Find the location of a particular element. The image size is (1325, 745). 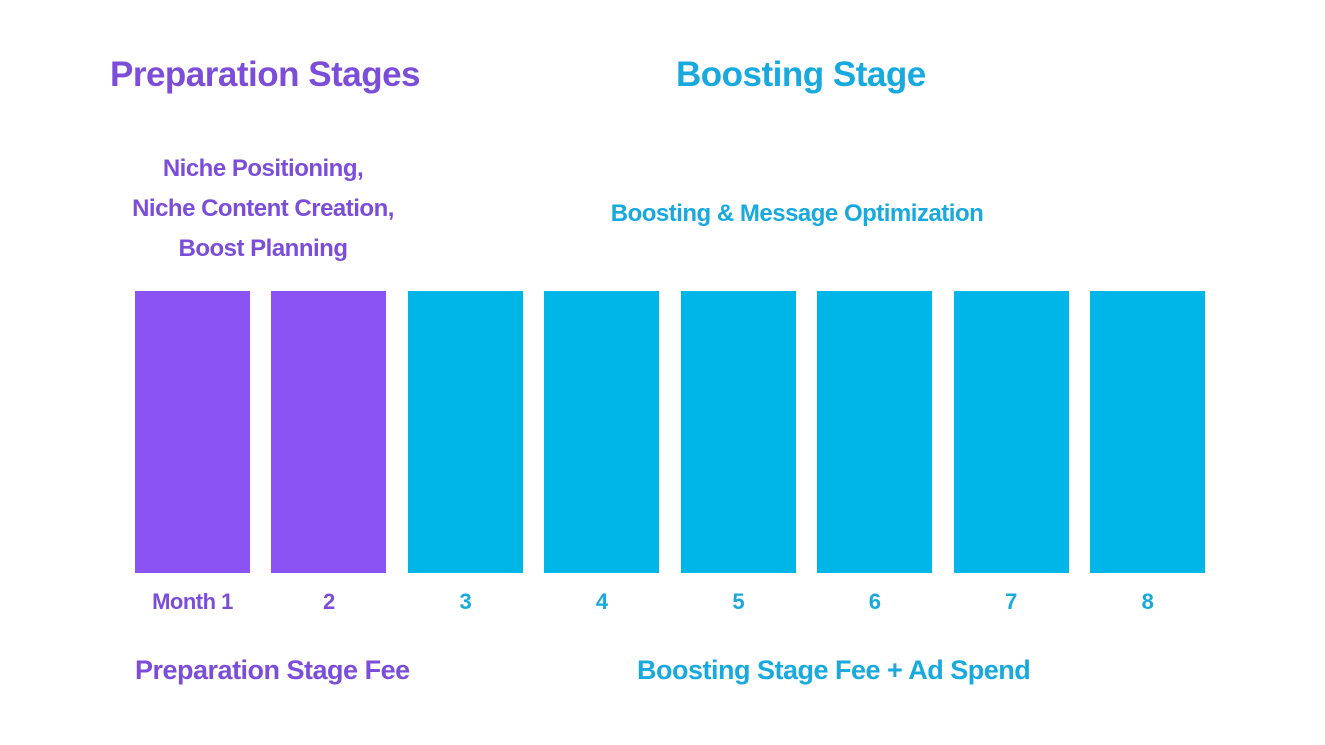

month-label-1: Month 1 is located at coordinates (192, 601).